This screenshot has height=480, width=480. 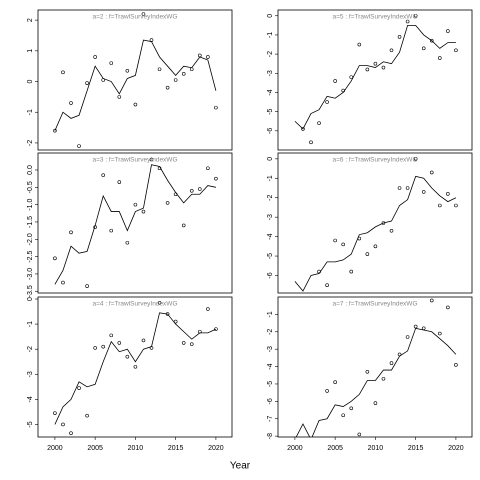 What do you see at coordinates (374, 17) in the screenshot?
I see `panel-title: a=5 : f=TrawlSurveyIndexWG` at bounding box center [374, 17].